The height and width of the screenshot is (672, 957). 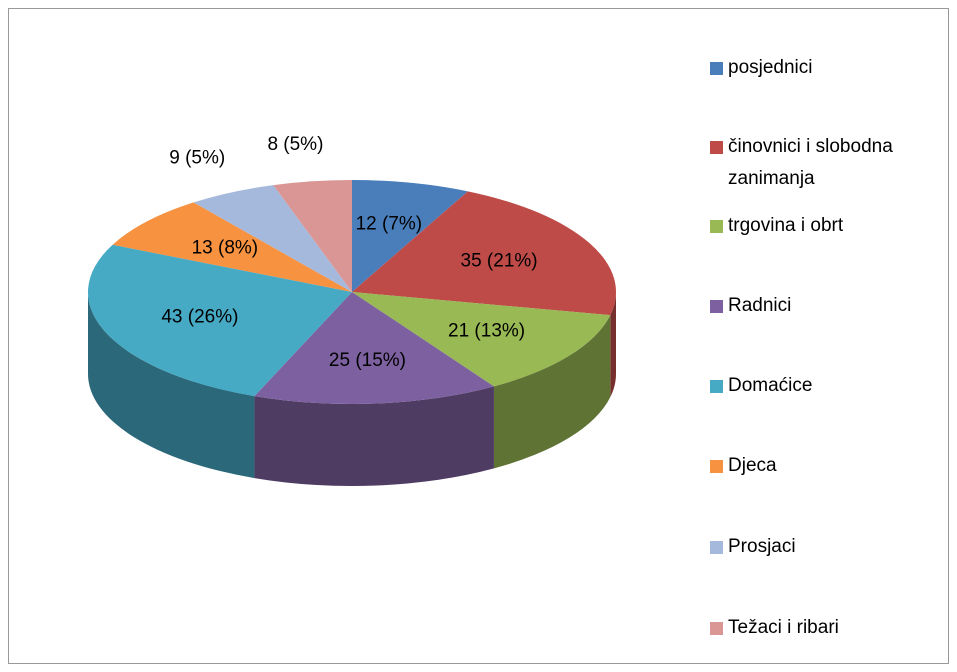 What do you see at coordinates (225, 247) in the screenshot?
I see `data-label: 13 (8%)` at bounding box center [225, 247].